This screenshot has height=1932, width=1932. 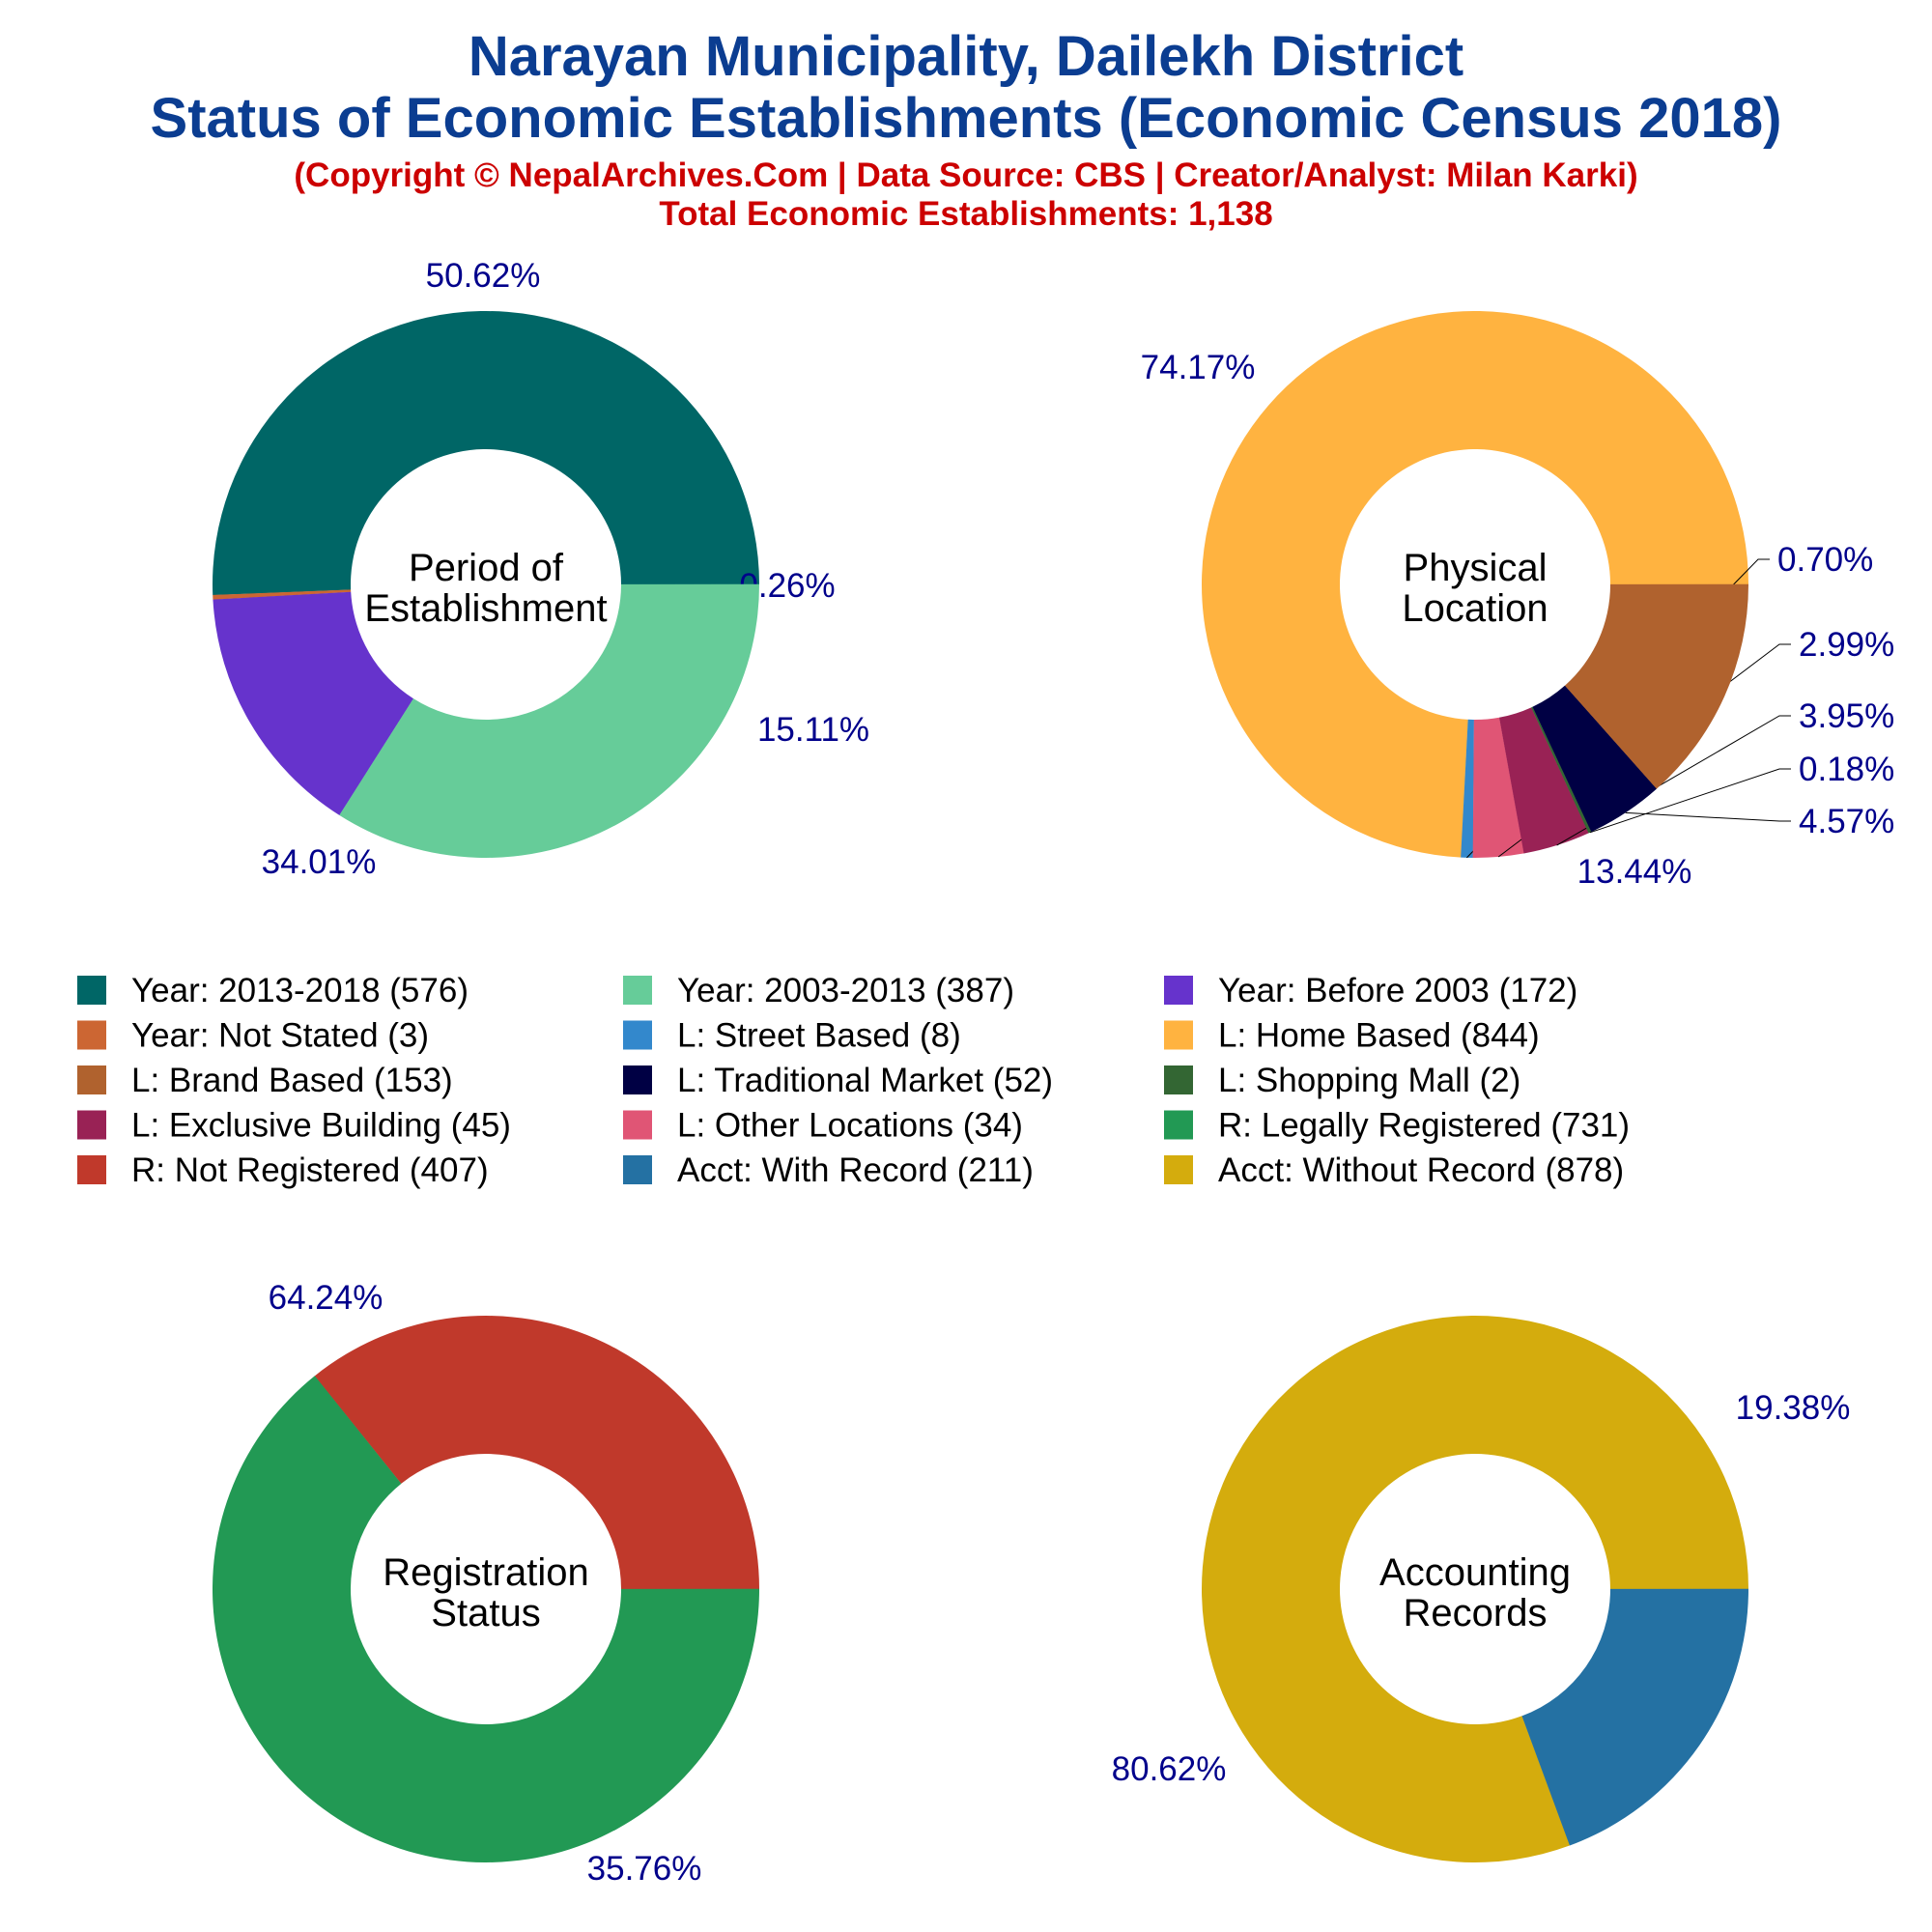 What do you see at coordinates (300, 990) in the screenshot?
I see `legend-label: Year: 2013-2018 (576)` at bounding box center [300, 990].